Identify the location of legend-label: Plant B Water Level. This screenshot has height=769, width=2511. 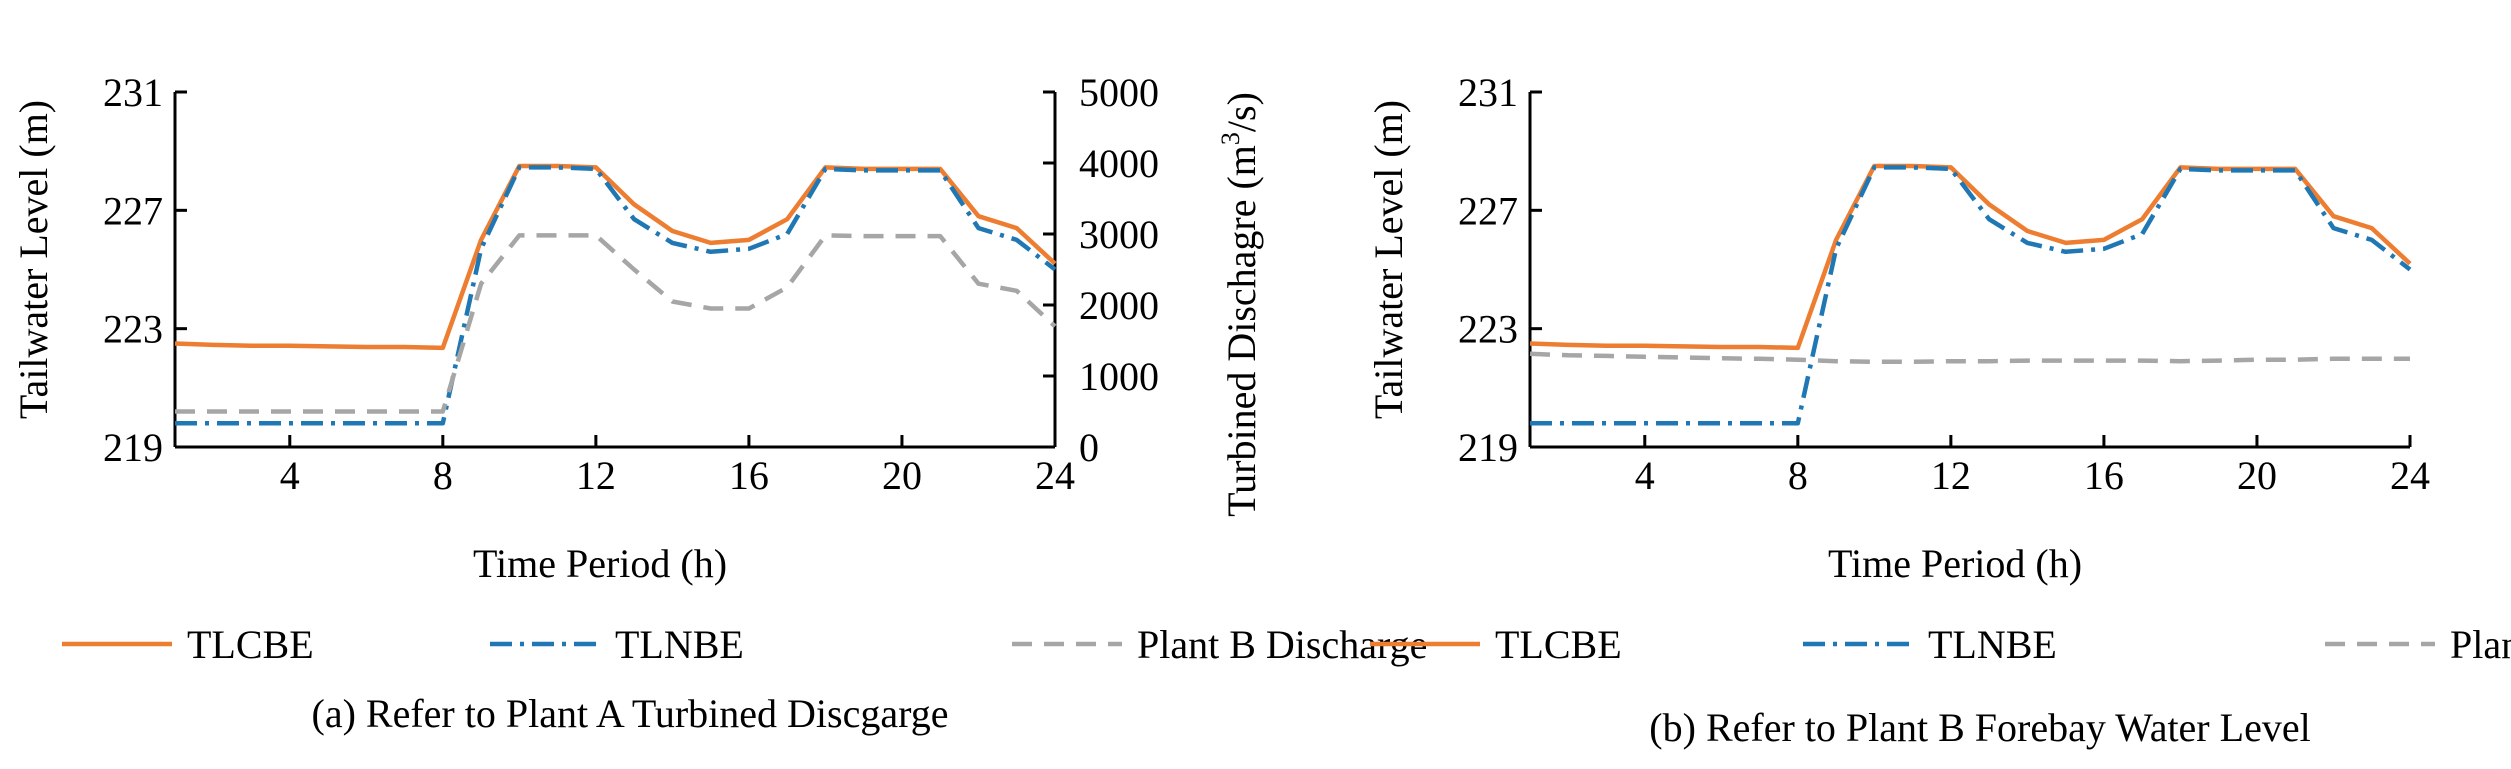
(2480, 644).